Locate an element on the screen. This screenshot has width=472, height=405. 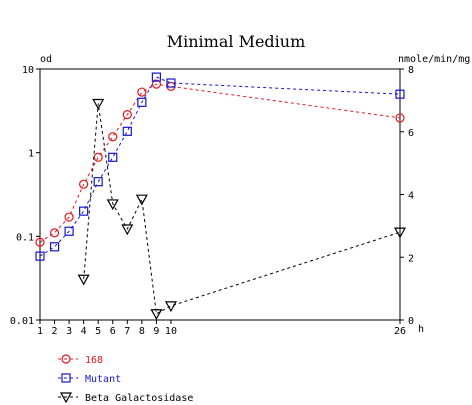
y-right-tick-label-2: 4 is located at coordinates (411, 196).